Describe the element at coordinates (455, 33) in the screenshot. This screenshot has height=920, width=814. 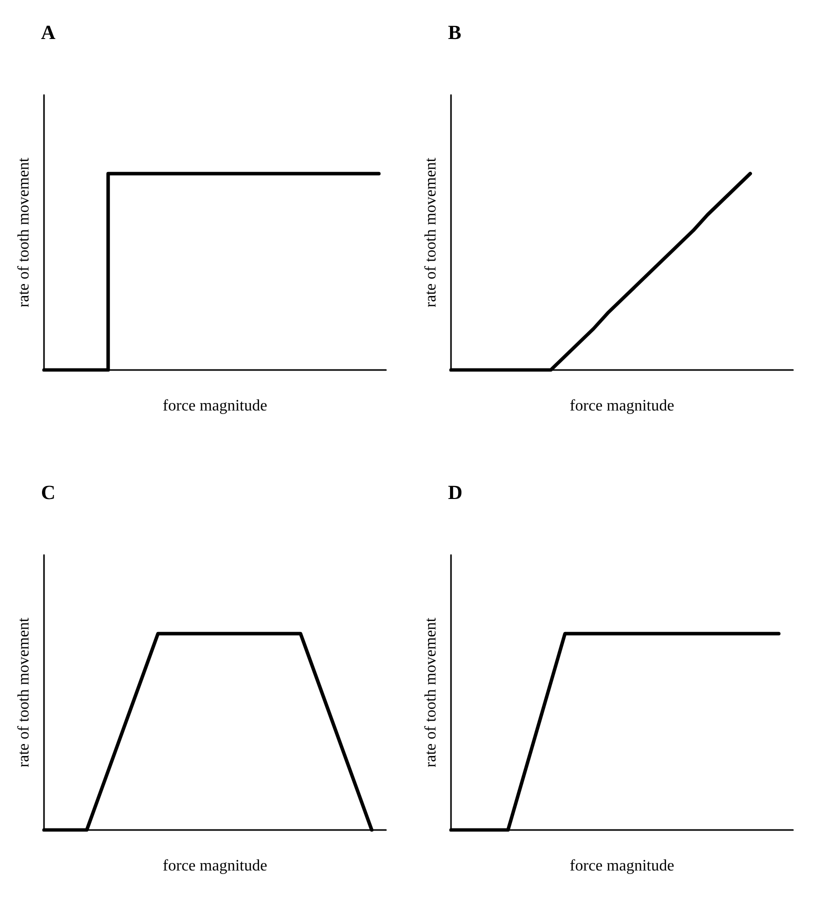
I see `chart-title: B` at that location.